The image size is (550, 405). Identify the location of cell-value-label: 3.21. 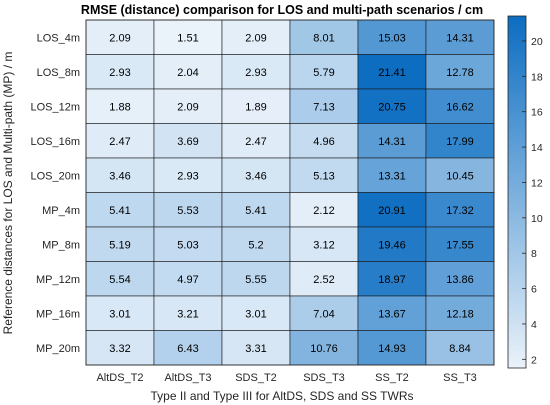
(187, 314).